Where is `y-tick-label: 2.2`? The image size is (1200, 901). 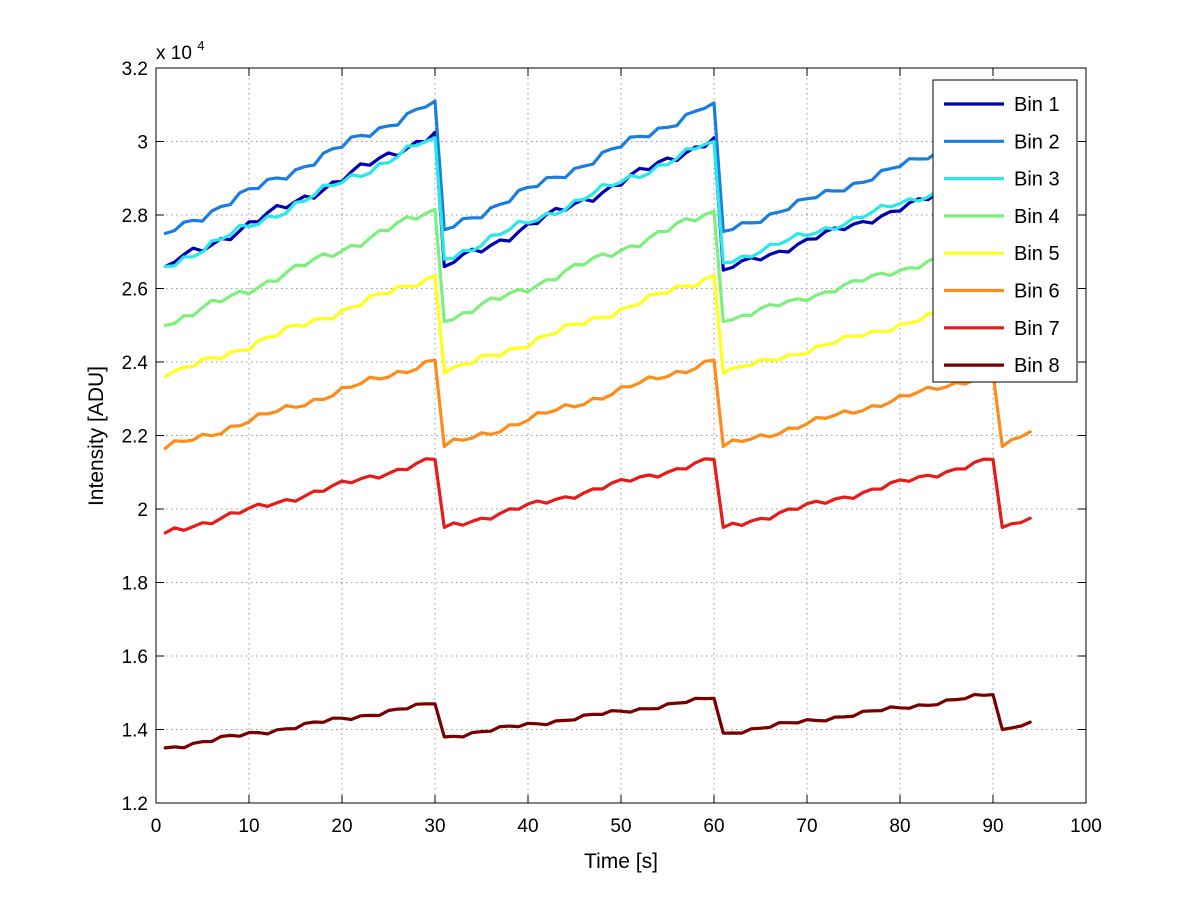 y-tick-label: 2.2 is located at coordinates (135, 437).